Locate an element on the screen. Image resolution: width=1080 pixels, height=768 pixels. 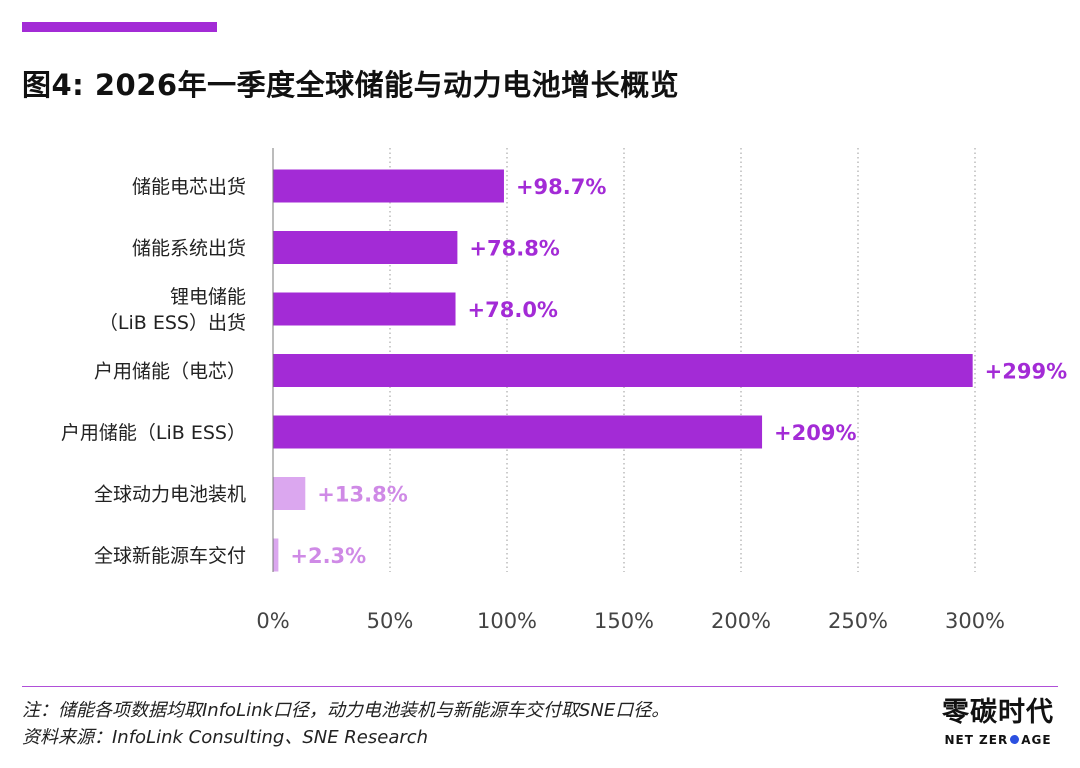
category-label: 储能电芯出货 is located at coordinates (189, 187).